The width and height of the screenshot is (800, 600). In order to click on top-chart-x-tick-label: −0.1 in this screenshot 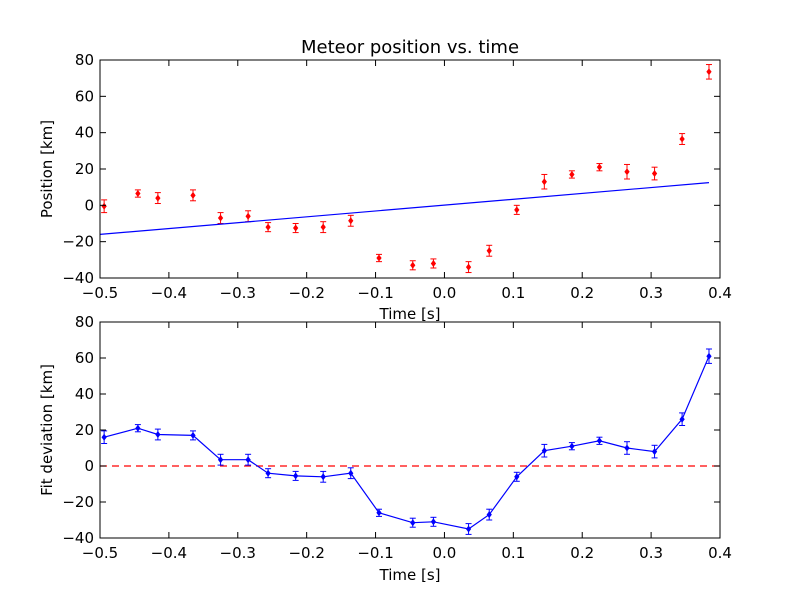, I will do `click(375, 293)`.